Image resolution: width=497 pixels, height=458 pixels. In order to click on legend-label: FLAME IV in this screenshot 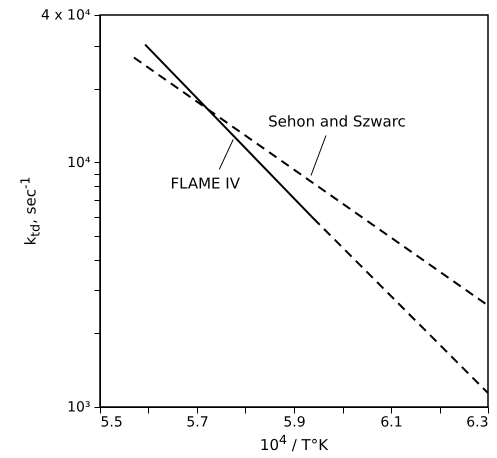, I will do `click(205, 183)`.